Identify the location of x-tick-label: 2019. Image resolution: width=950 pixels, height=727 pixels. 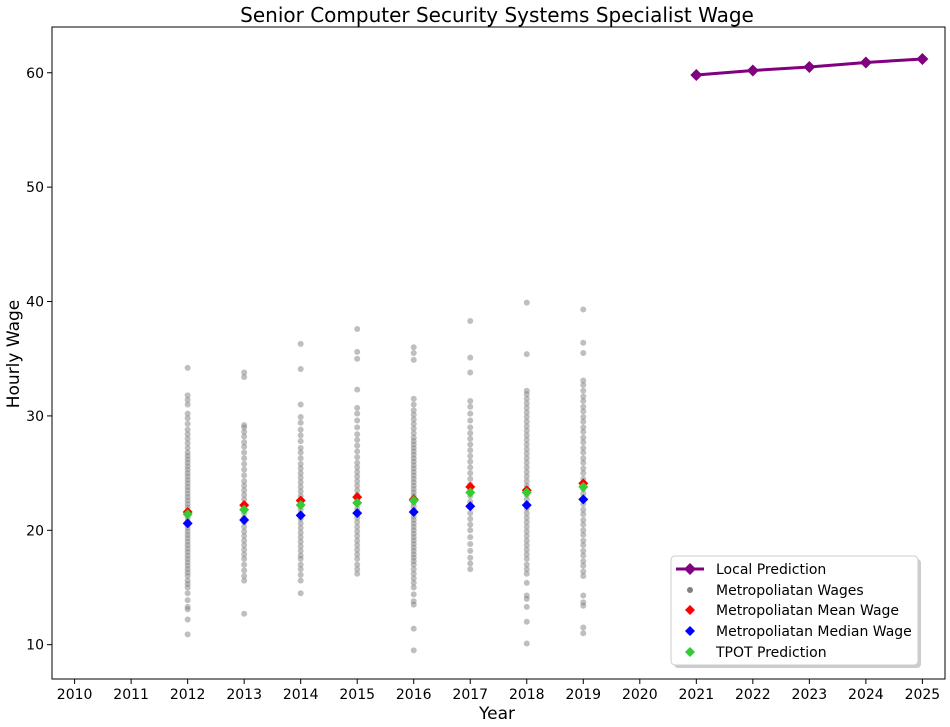
(583, 695).